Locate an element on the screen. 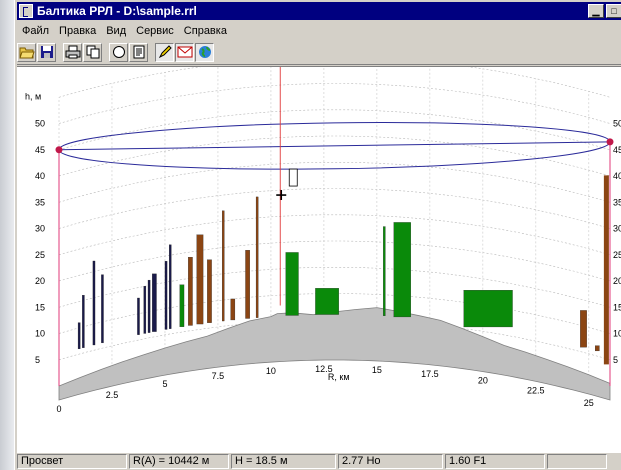  globe-tool-button is located at coordinates (204, 52).